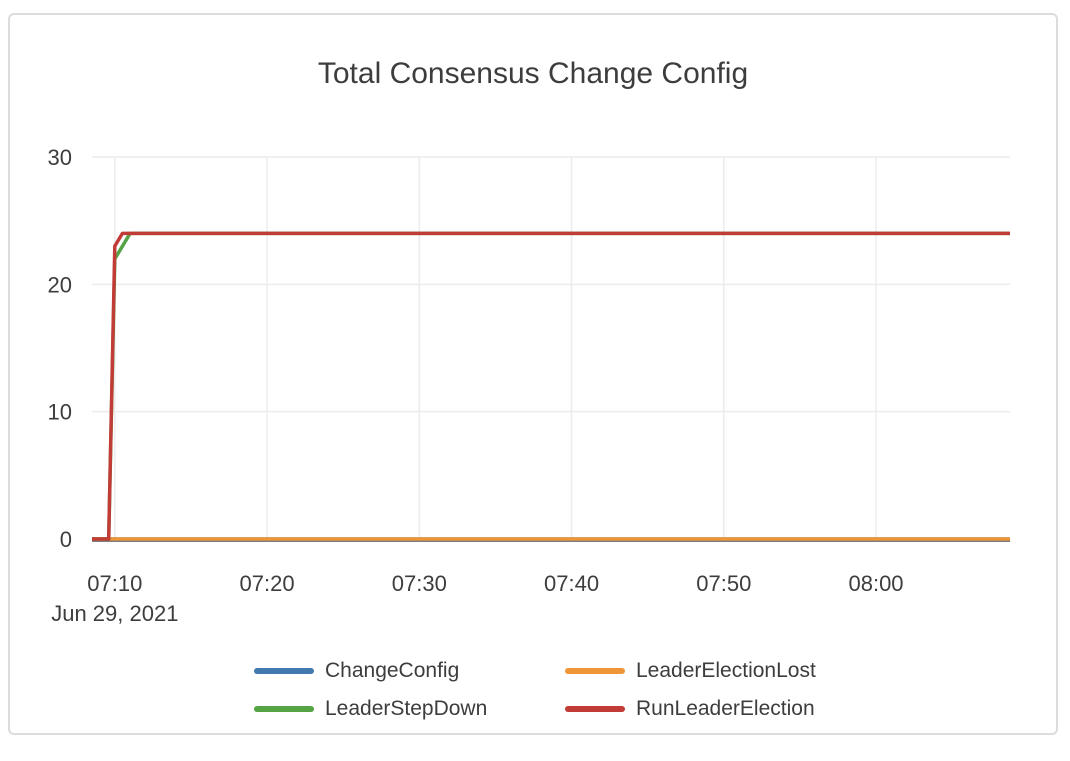  Describe the element at coordinates (595, 709) in the screenshot. I see `legend-swatch-runleaderelection` at that location.